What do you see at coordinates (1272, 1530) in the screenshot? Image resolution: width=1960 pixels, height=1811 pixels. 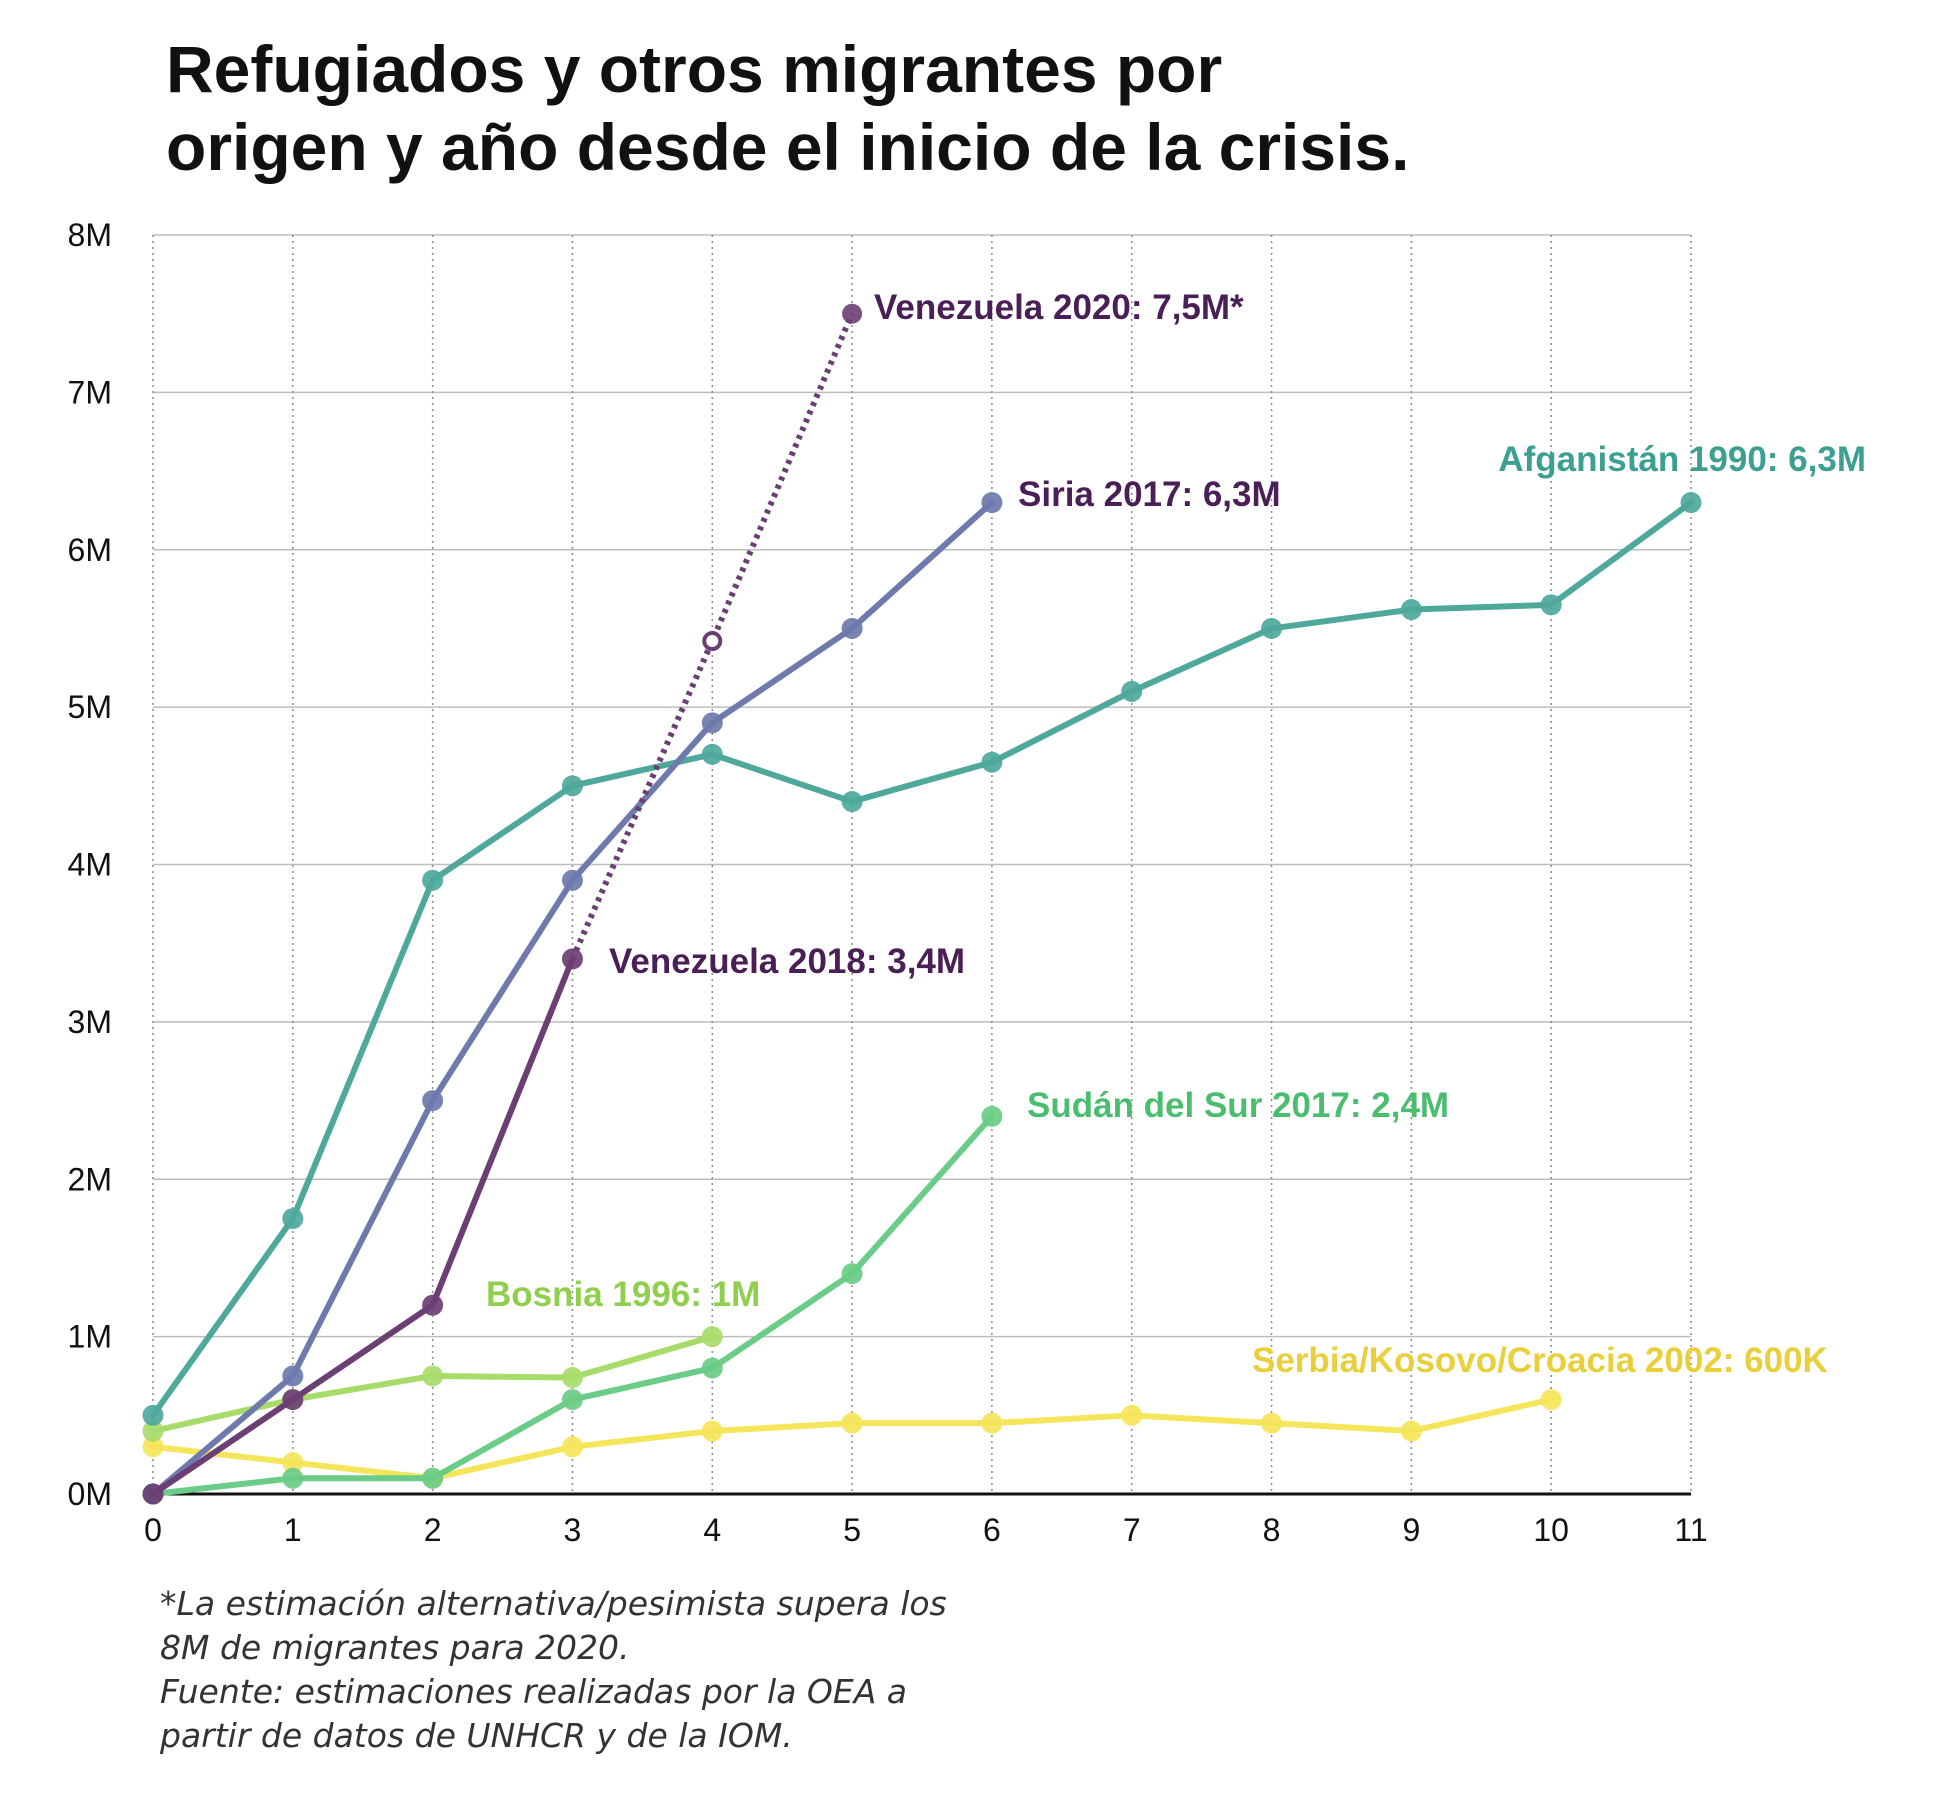 I see `x-tick-label: 8` at bounding box center [1272, 1530].